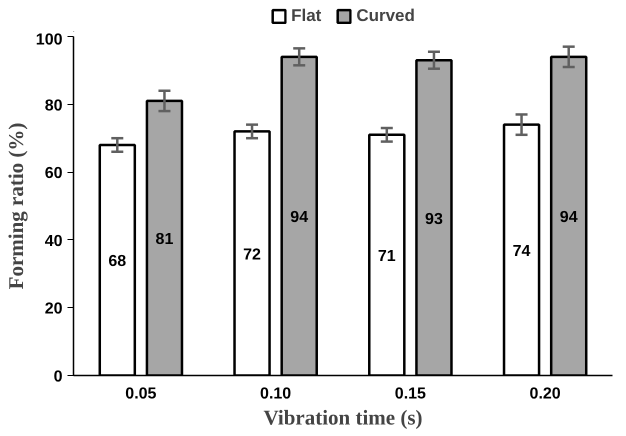  What do you see at coordinates (252, 255) in the screenshot?
I see `data-label: 72` at bounding box center [252, 255].